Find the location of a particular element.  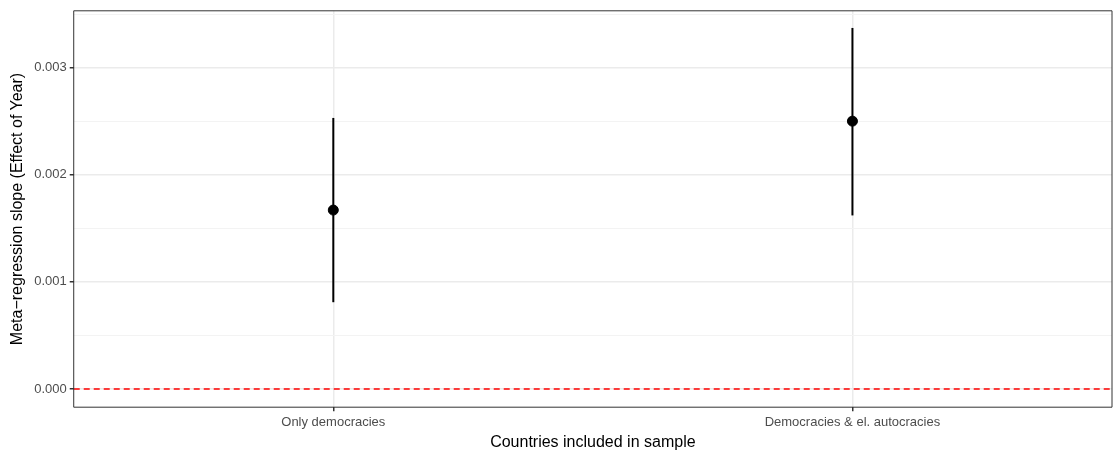

y-tick-label: 0.000 is located at coordinates (50, 388).